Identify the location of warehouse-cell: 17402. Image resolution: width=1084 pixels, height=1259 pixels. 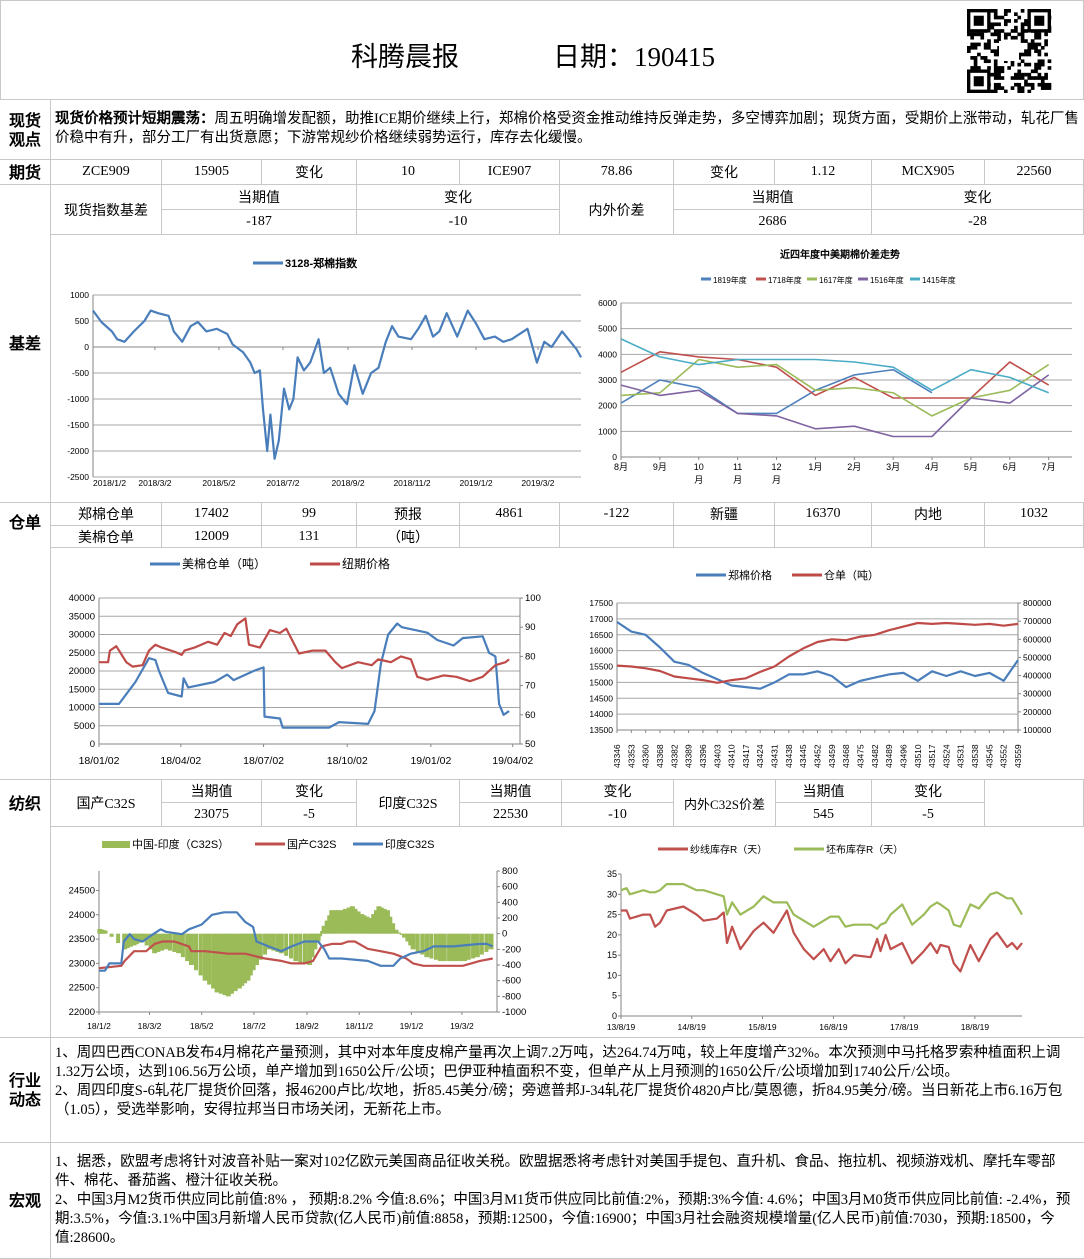
(212, 514).